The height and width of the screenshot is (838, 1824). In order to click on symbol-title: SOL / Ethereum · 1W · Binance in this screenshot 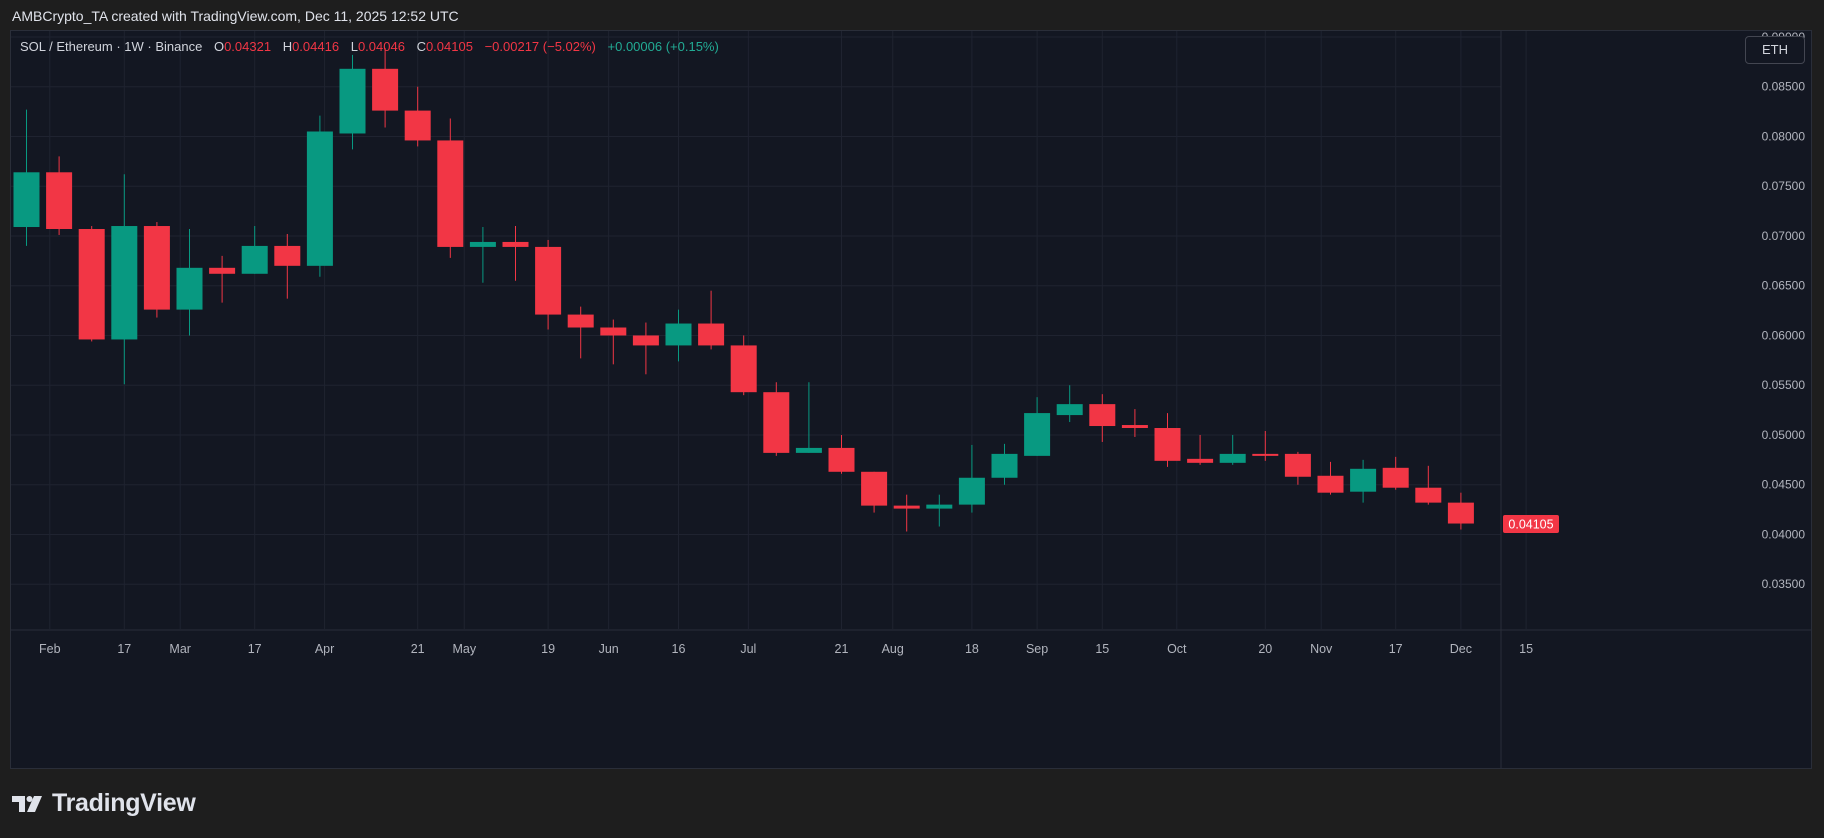, I will do `click(111, 46)`.